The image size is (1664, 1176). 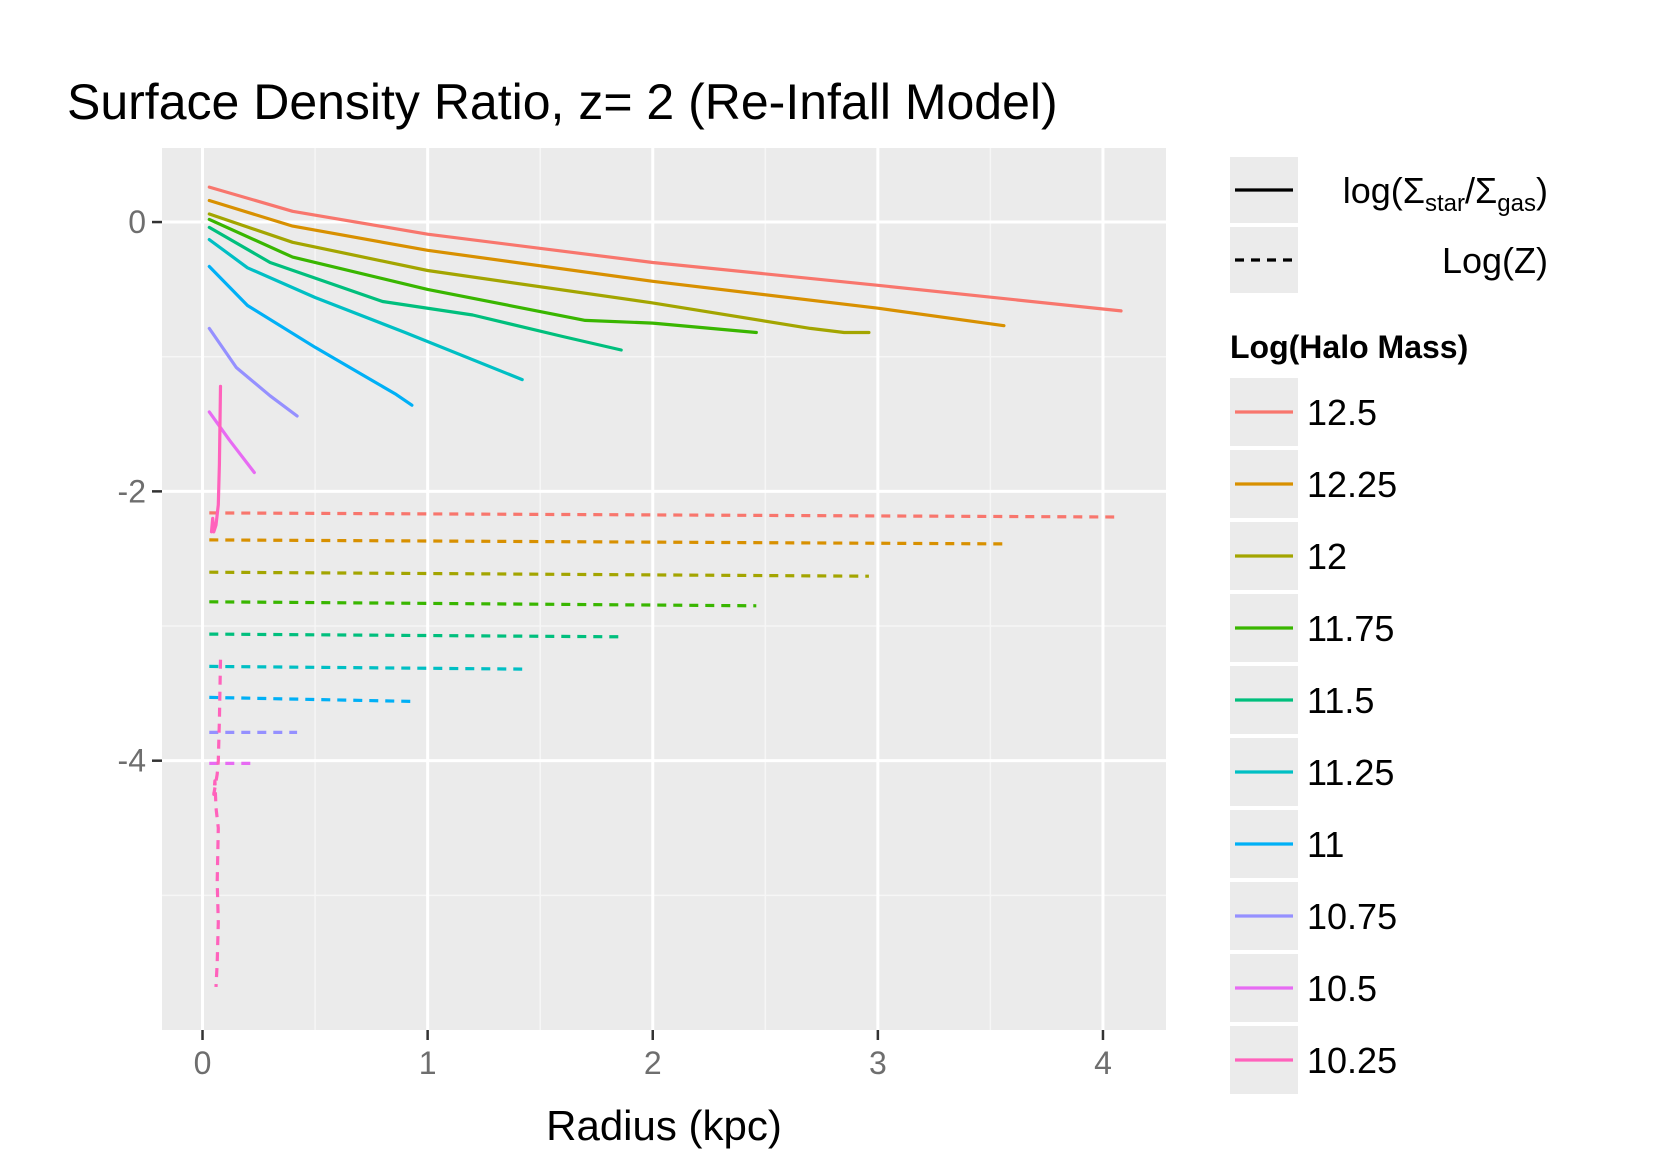 I want to click on series-11-ratio-line, so click(x=310, y=335).